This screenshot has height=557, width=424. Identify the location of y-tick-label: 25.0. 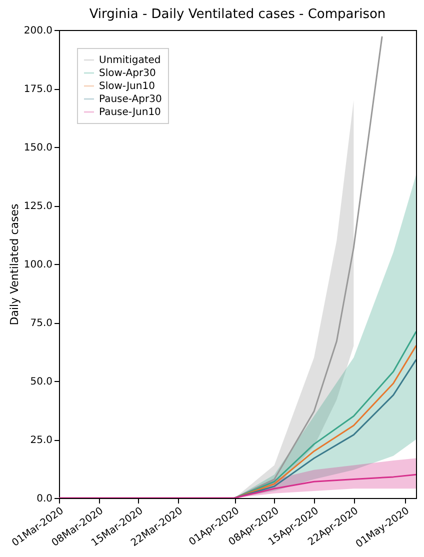
(41, 440).